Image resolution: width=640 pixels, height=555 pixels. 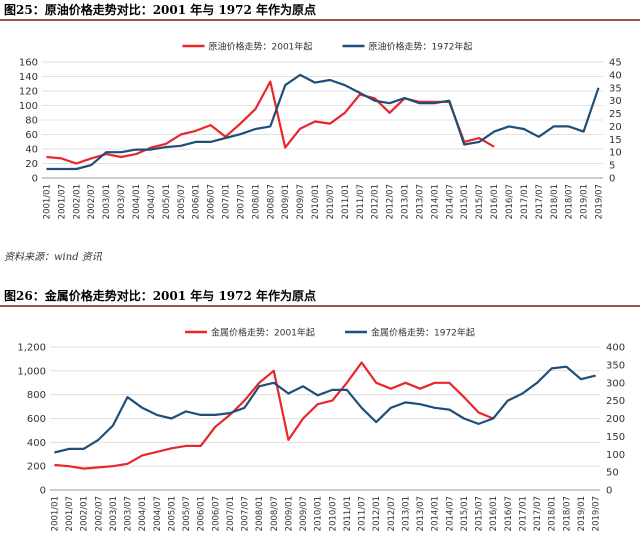 I want to click on legend-label: 原油价格走势：2001年起, so click(x=261, y=47).